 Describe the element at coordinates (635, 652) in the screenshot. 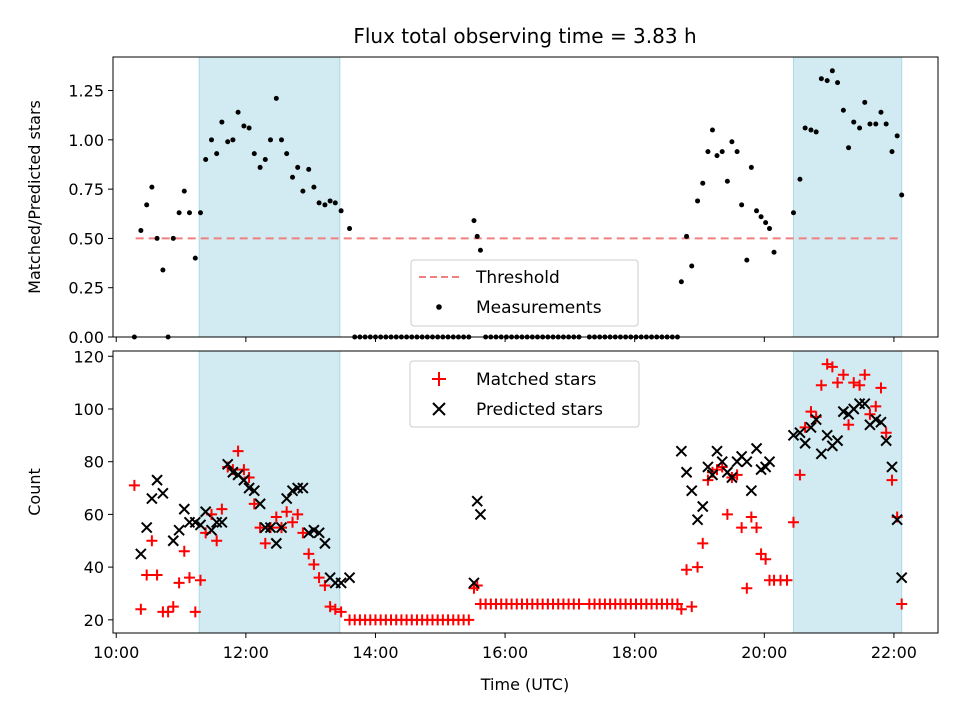

I see `x-tick-label: 18:00` at that location.